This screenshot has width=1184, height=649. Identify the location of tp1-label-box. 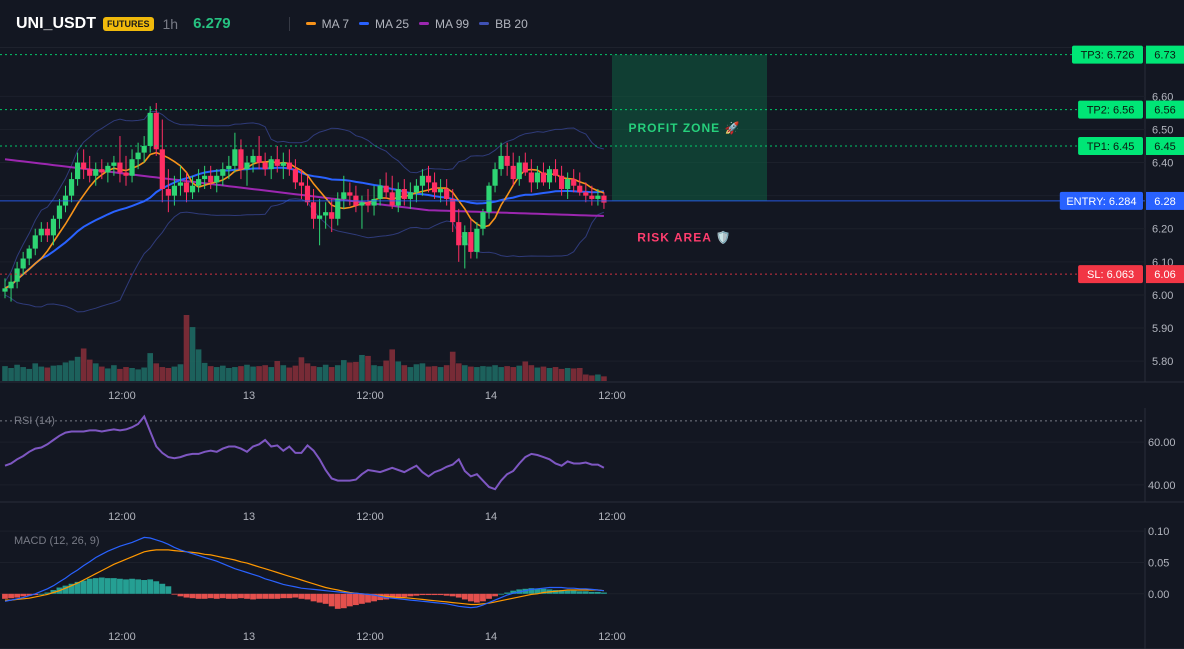
(1110, 145).